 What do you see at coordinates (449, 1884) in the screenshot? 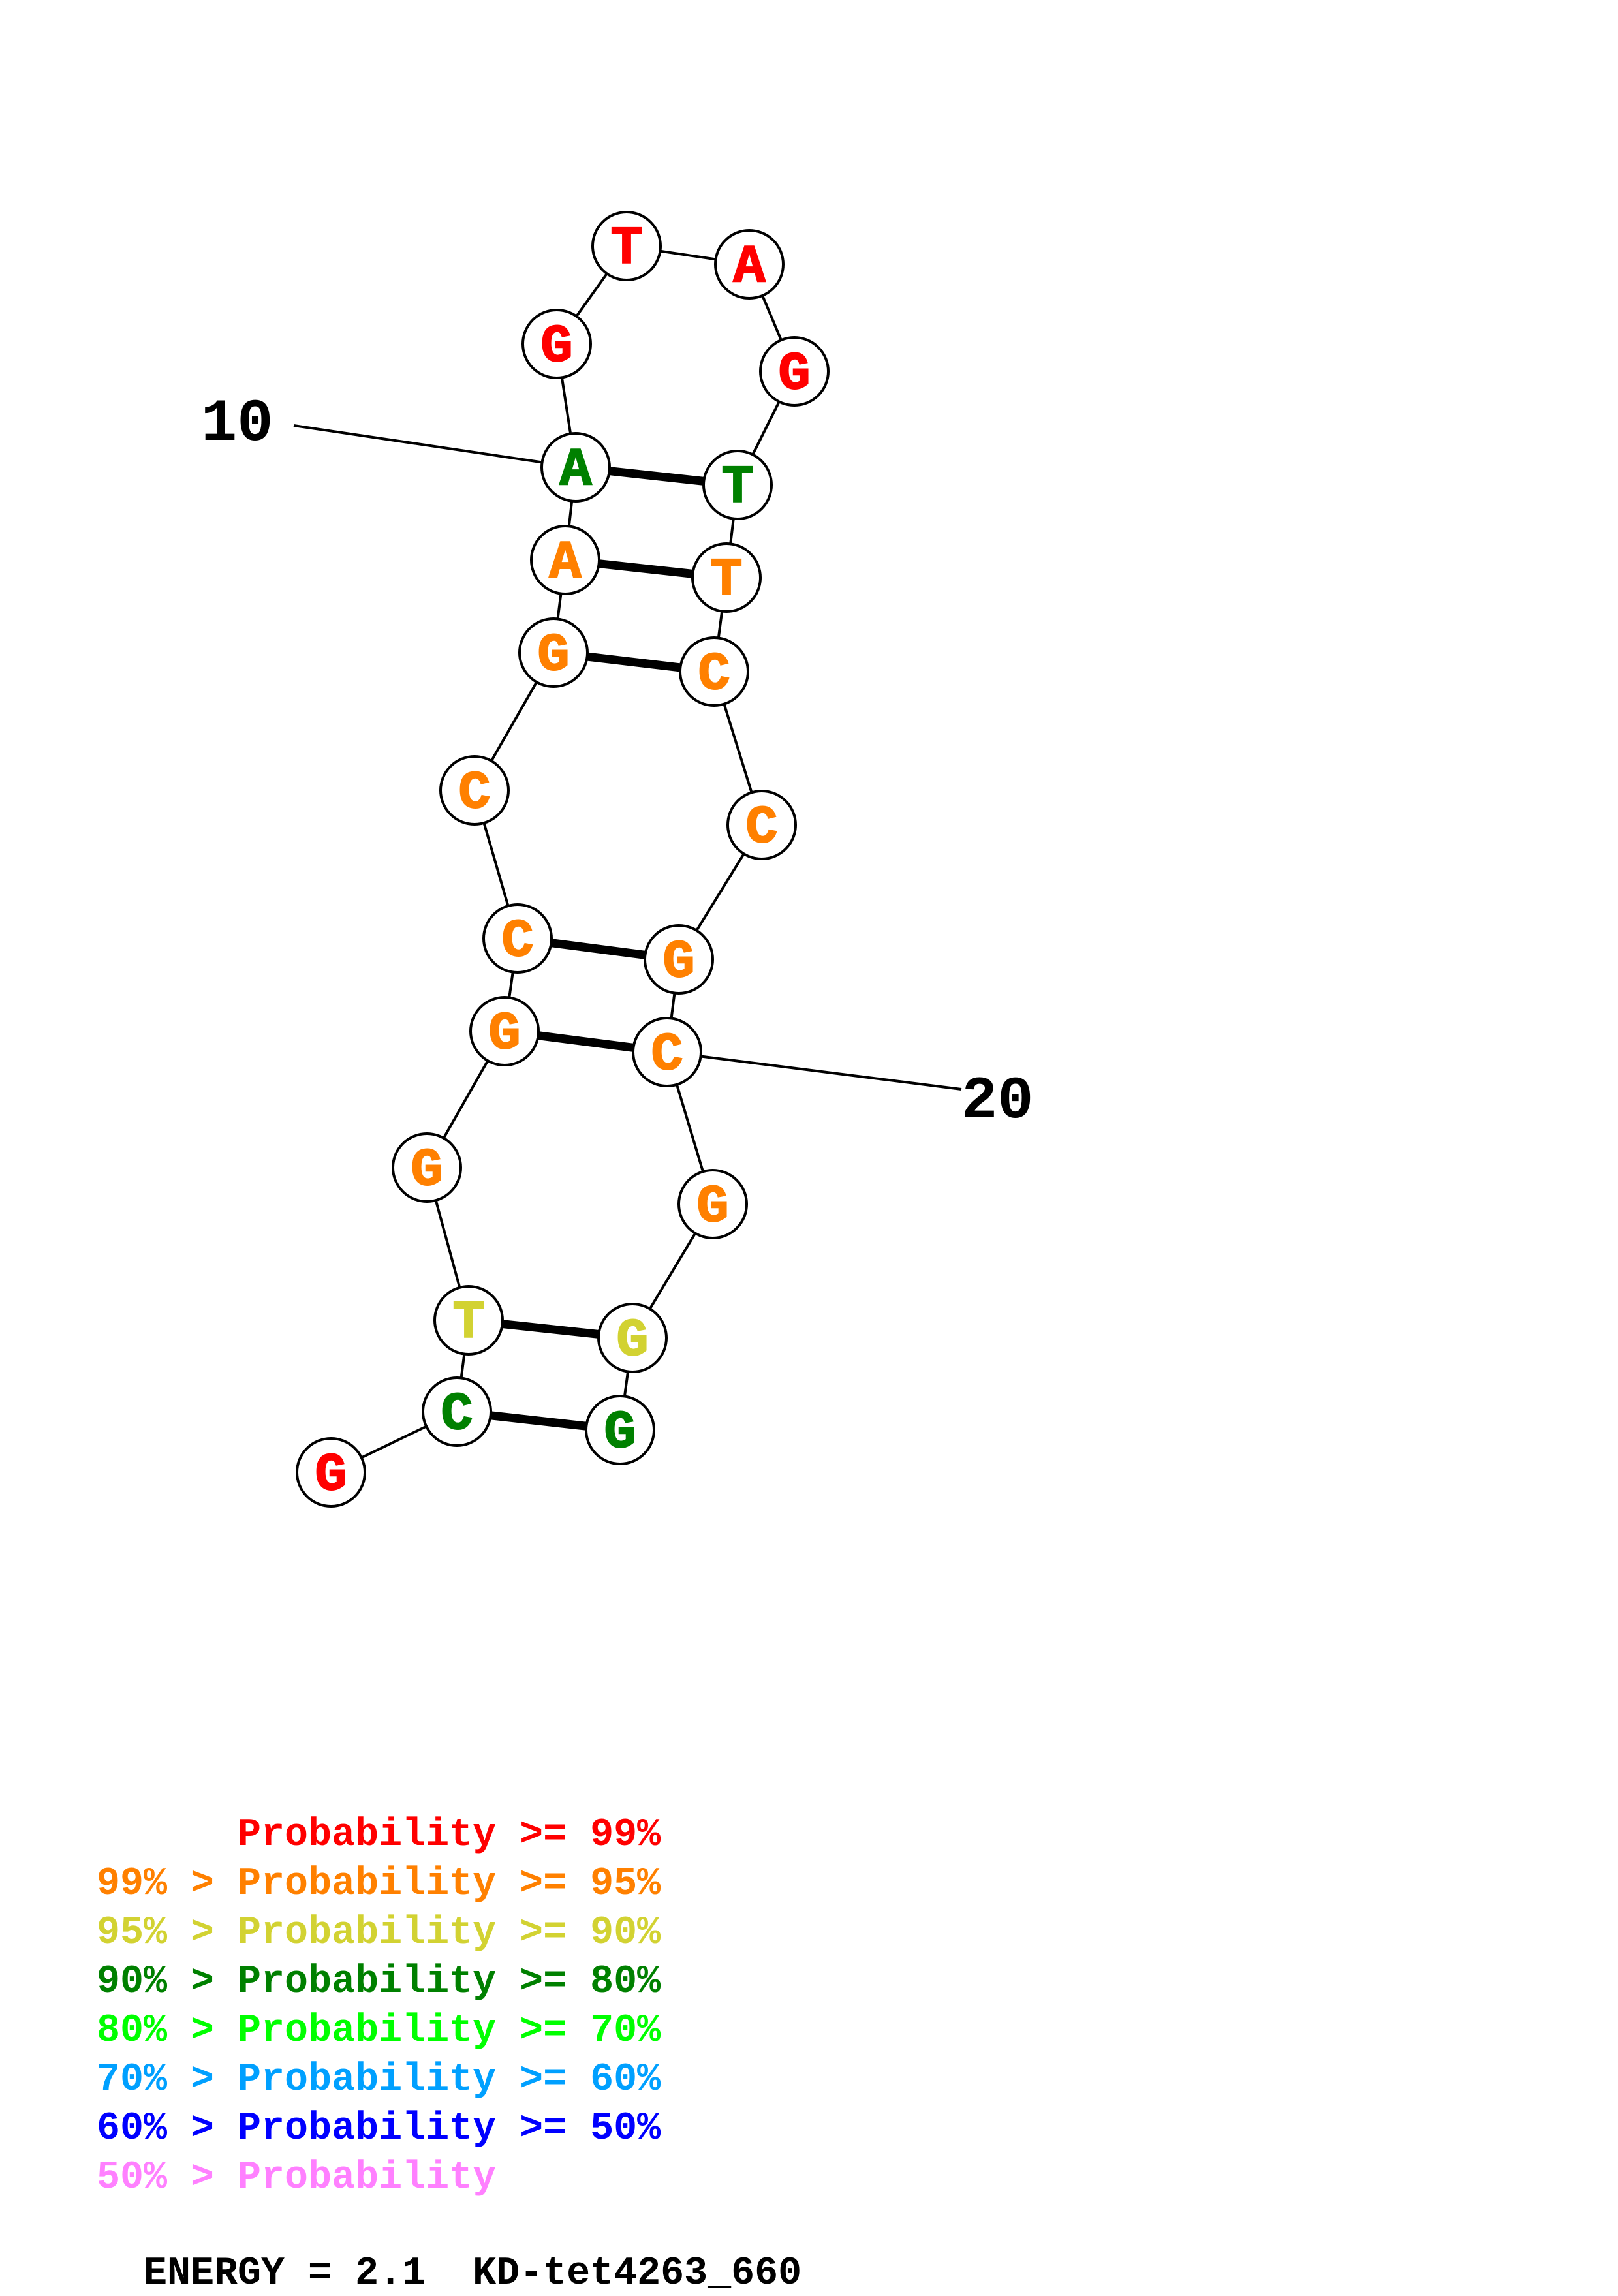
I see `legend-text: Probability >= 95%` at bounding box center [449, 1884].